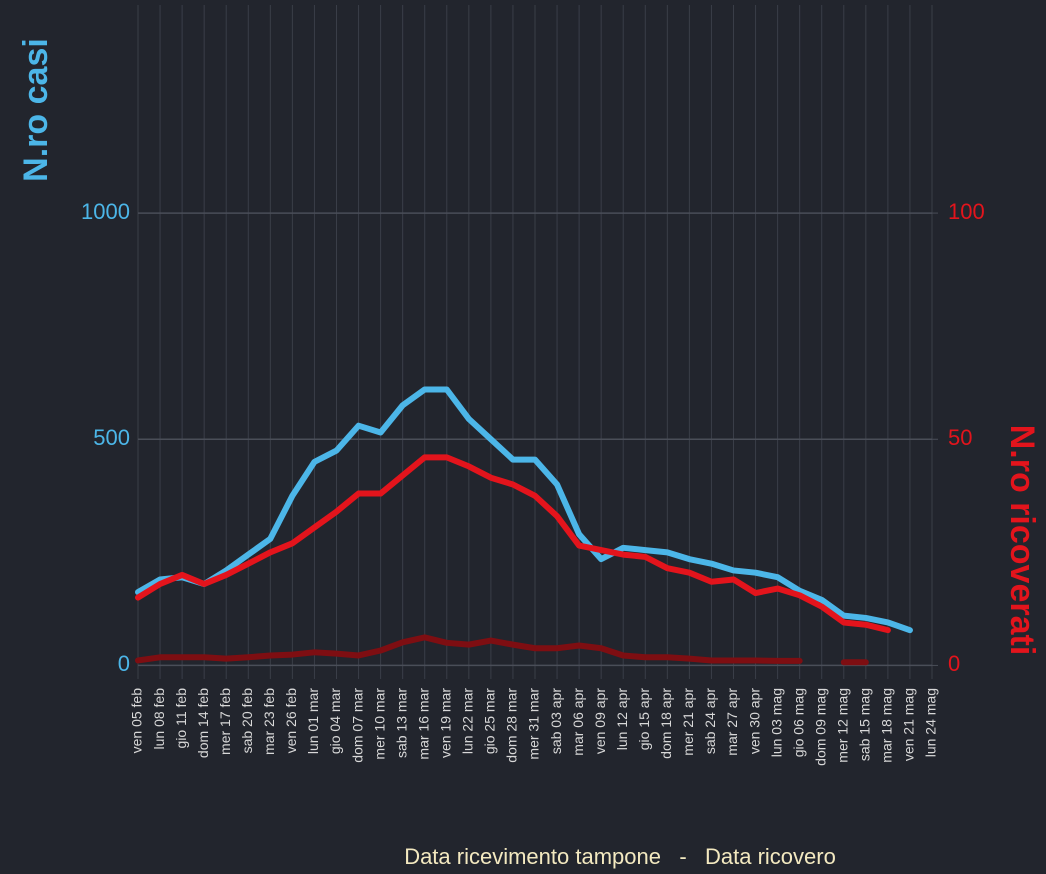 The image size is (1046, 874). I want to click on x-tick-label: lun 08 feb, so click(159, 719).